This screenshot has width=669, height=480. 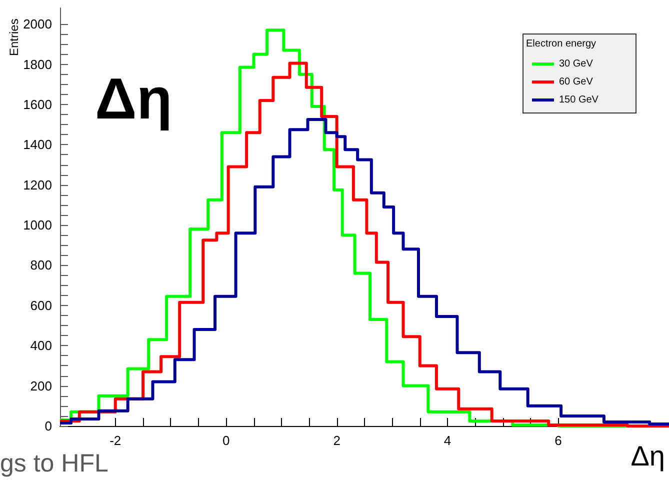 What do you see at coordinates (41, 346) in the screenshot?
I see `y-tick-label: 400` at bounding box center [41, 346].